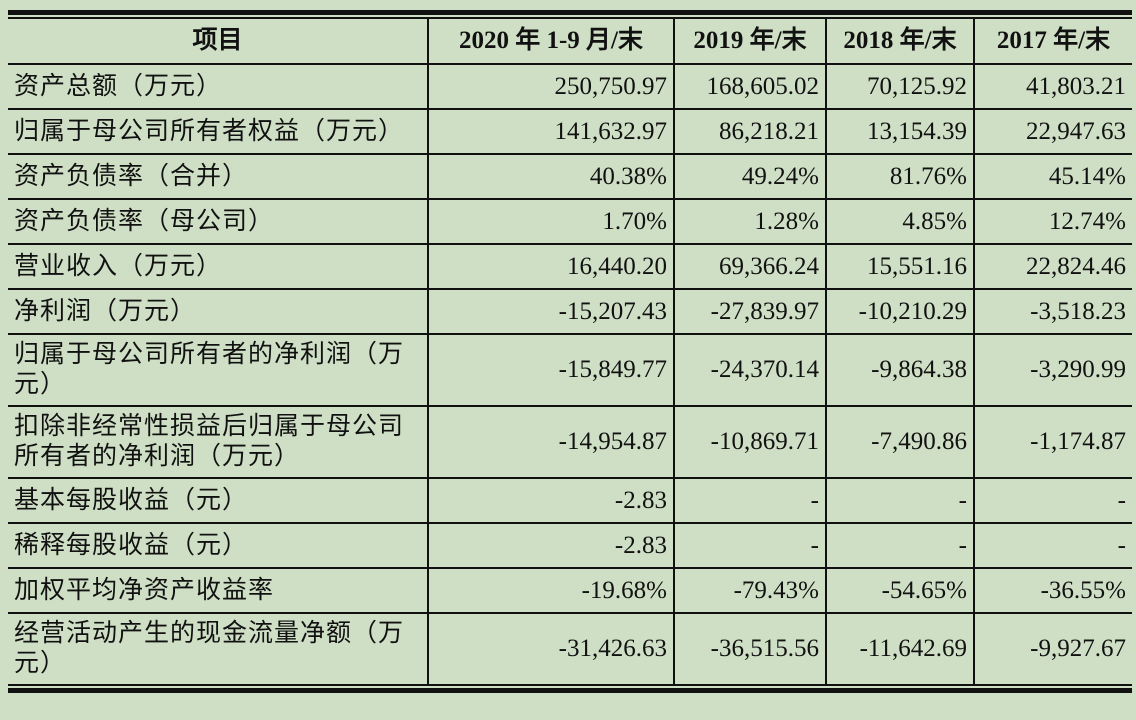 The width and height of the screenshot is (1136, 720). I want to click on value-cell: 70,125.92, so click(900, 86).